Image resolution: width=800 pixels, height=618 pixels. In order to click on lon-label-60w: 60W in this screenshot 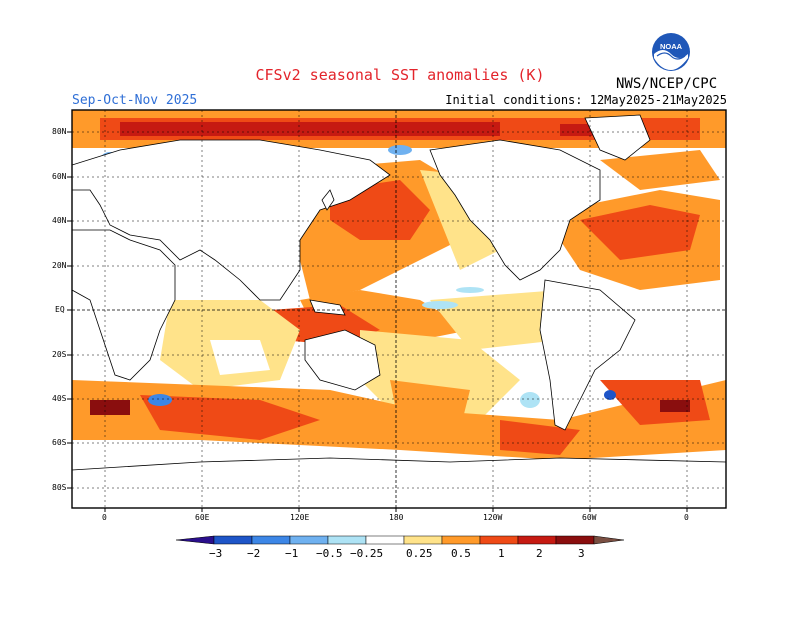, I will do `click(589, 517)`.